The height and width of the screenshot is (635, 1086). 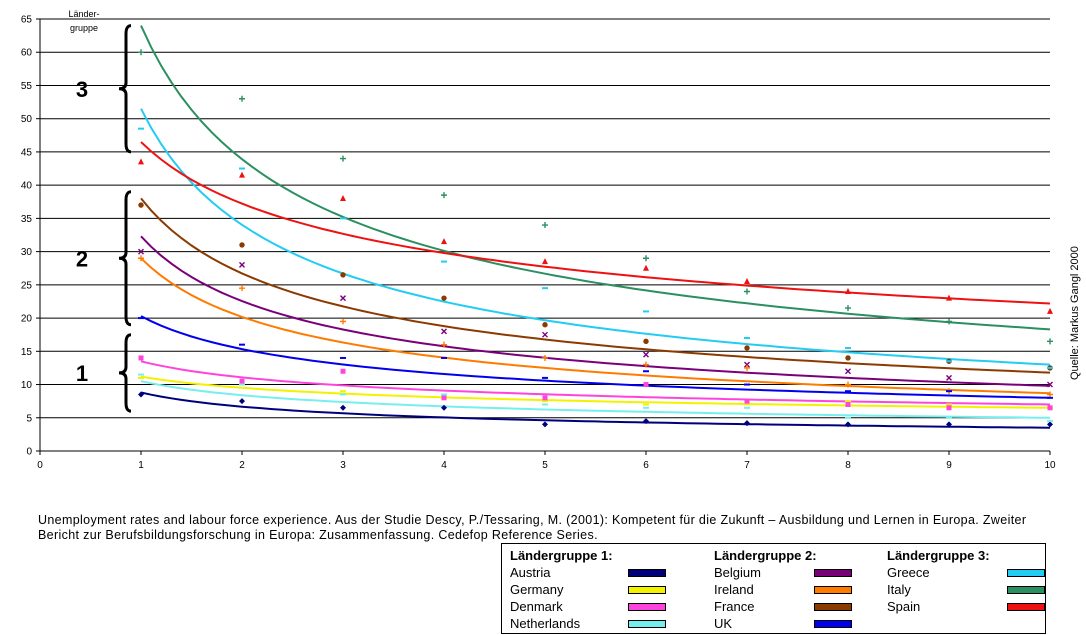 I want to click on y-tick-label-40: 40, so click(x=27, y=186).